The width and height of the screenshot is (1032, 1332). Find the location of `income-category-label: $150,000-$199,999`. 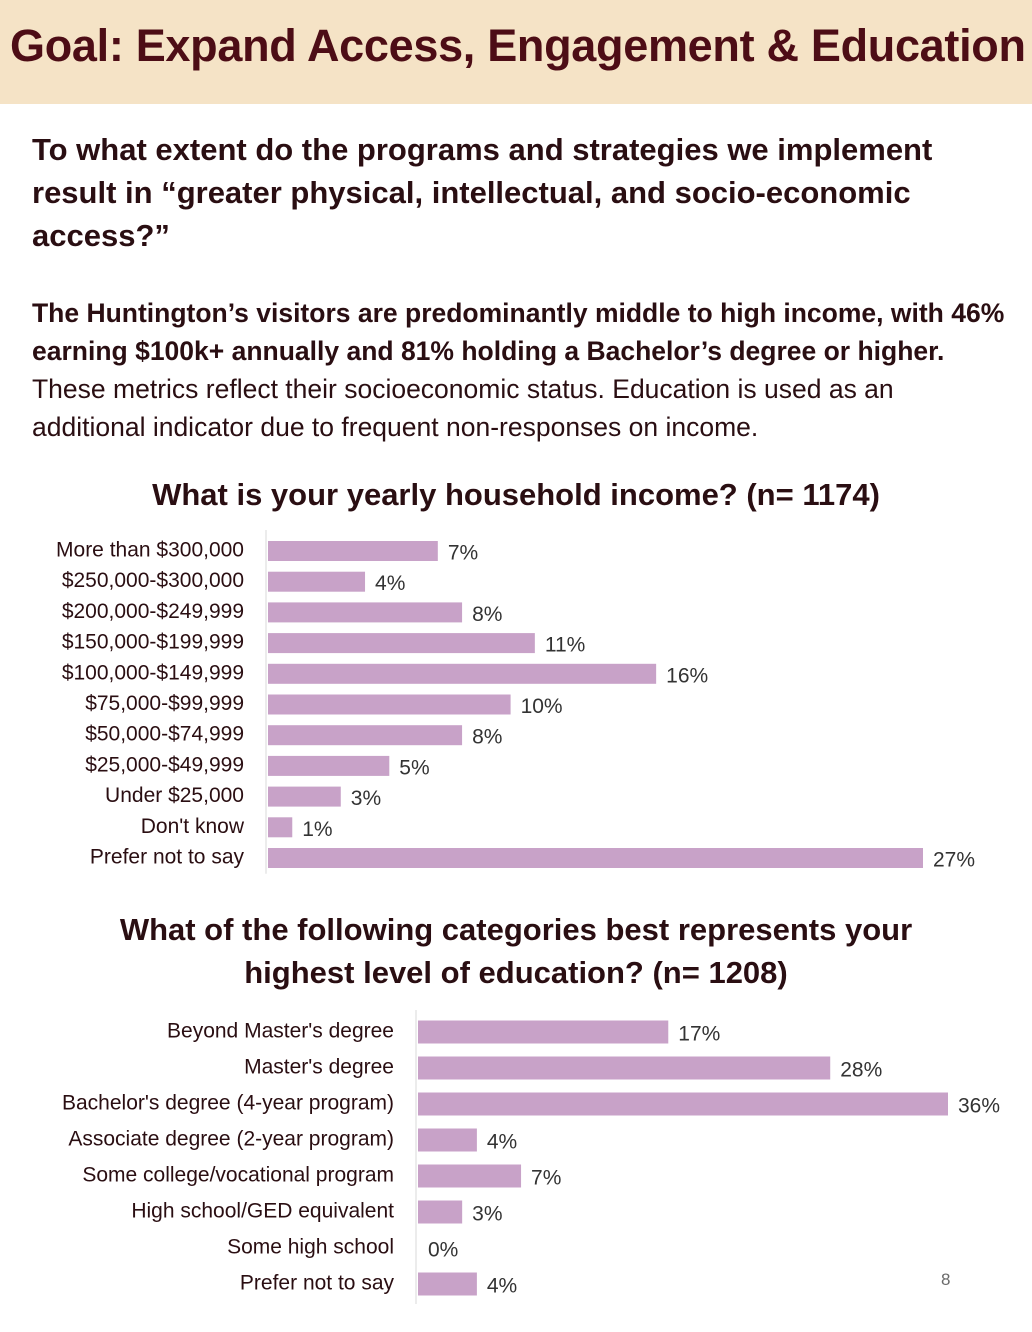

income-category-label: $150,000-$199,999 is located at coordinates (153, 642).